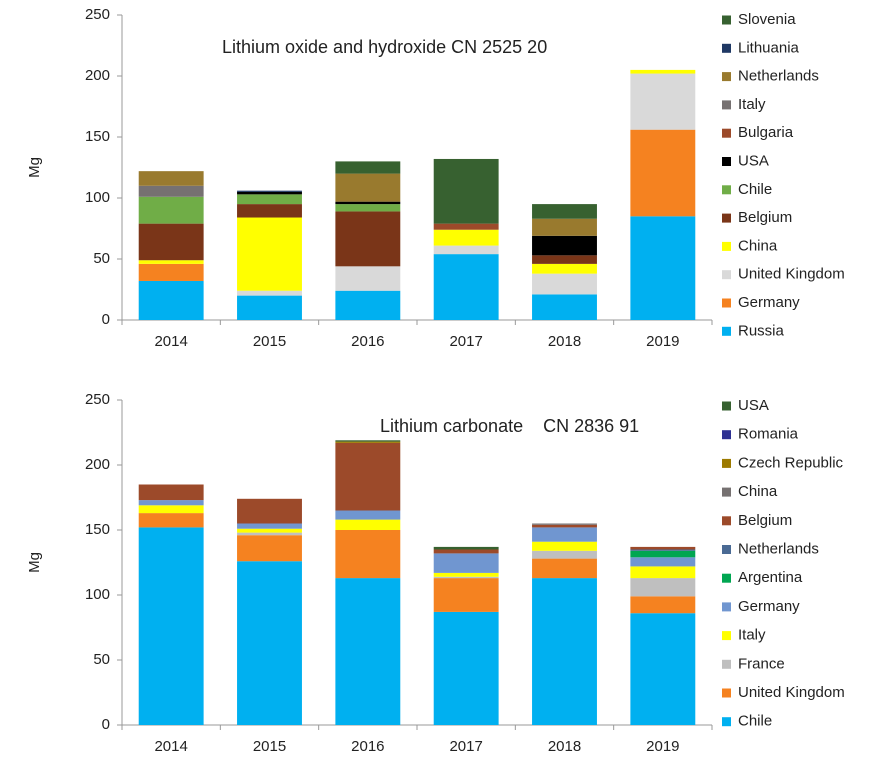 This screenshot has height=758, width=882. What do you see at coordinates (758, 491) in the screenshot?
I see `legend-label: China` at bounding box center [758, 491].